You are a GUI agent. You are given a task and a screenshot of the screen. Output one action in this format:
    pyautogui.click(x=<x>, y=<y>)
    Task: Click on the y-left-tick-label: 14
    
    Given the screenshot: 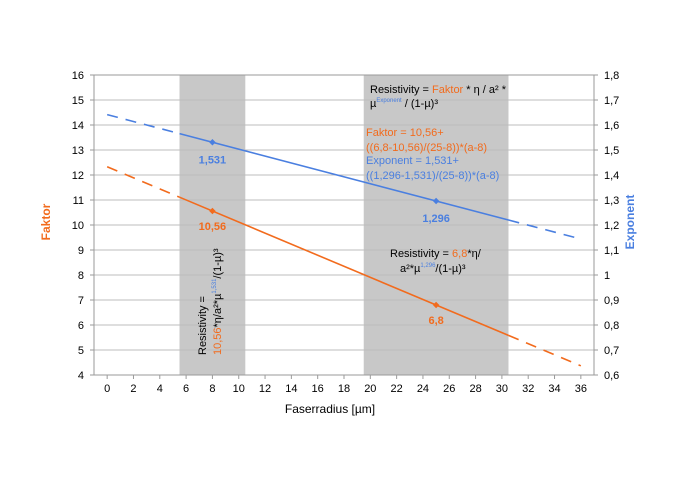 What is the action you would take?
    pyautogui.click(x=78, y=126)
    